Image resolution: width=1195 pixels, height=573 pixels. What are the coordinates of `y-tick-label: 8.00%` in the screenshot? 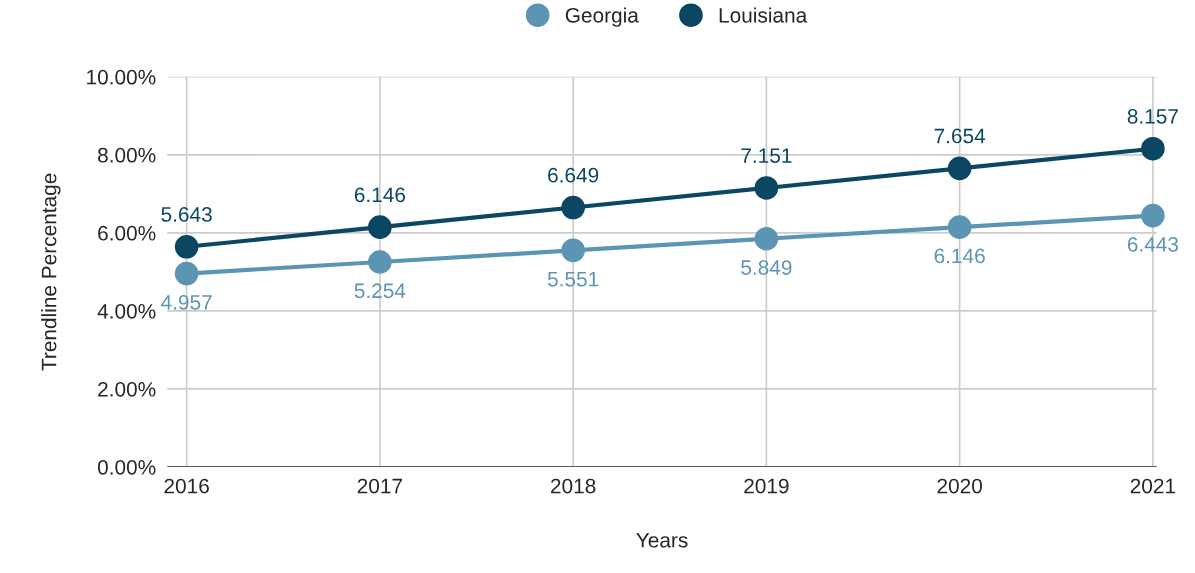 It's located at (127, 155).